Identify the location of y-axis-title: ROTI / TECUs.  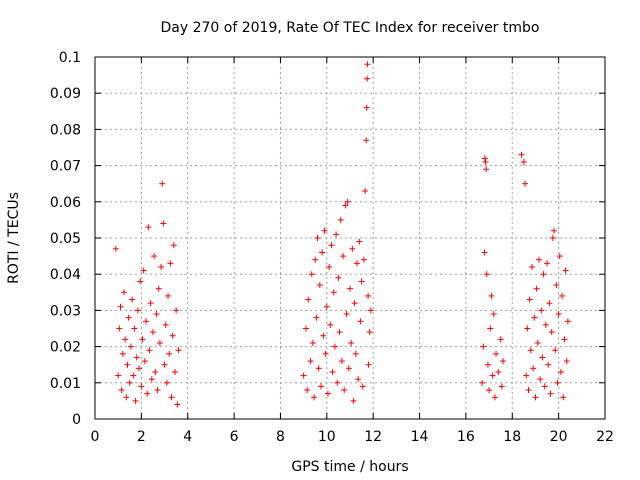
(14, 238).